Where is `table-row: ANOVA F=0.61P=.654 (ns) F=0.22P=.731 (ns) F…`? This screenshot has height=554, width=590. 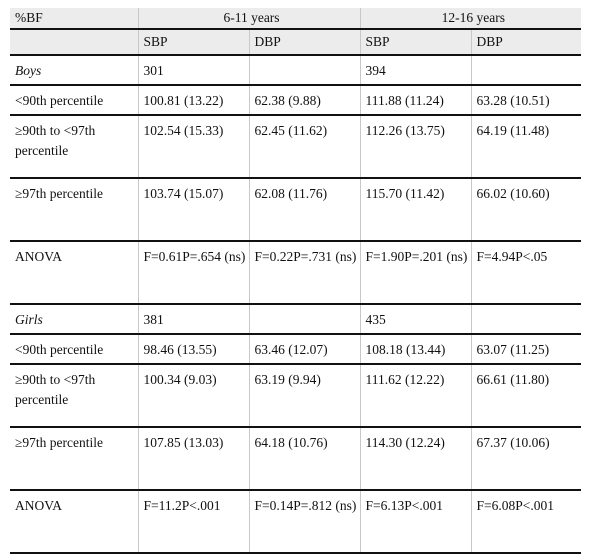 table-row: ANOVA F=0.61P=.654 (ns) F=0.22P=.731 (ns) F… is located at coordinates (296, 273).